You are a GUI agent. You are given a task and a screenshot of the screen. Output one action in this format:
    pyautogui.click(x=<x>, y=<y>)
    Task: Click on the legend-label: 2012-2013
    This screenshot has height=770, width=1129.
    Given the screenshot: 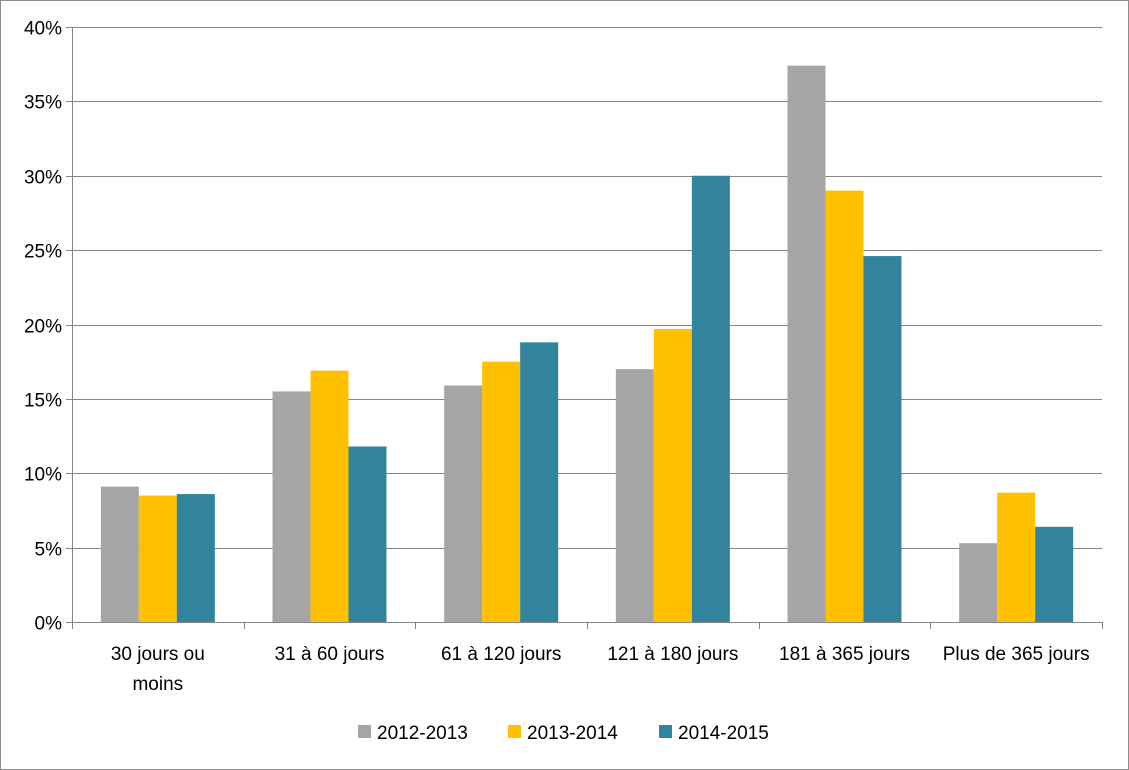 What is the action you would take?
    pyautogui.click(x=422, y=733)
    